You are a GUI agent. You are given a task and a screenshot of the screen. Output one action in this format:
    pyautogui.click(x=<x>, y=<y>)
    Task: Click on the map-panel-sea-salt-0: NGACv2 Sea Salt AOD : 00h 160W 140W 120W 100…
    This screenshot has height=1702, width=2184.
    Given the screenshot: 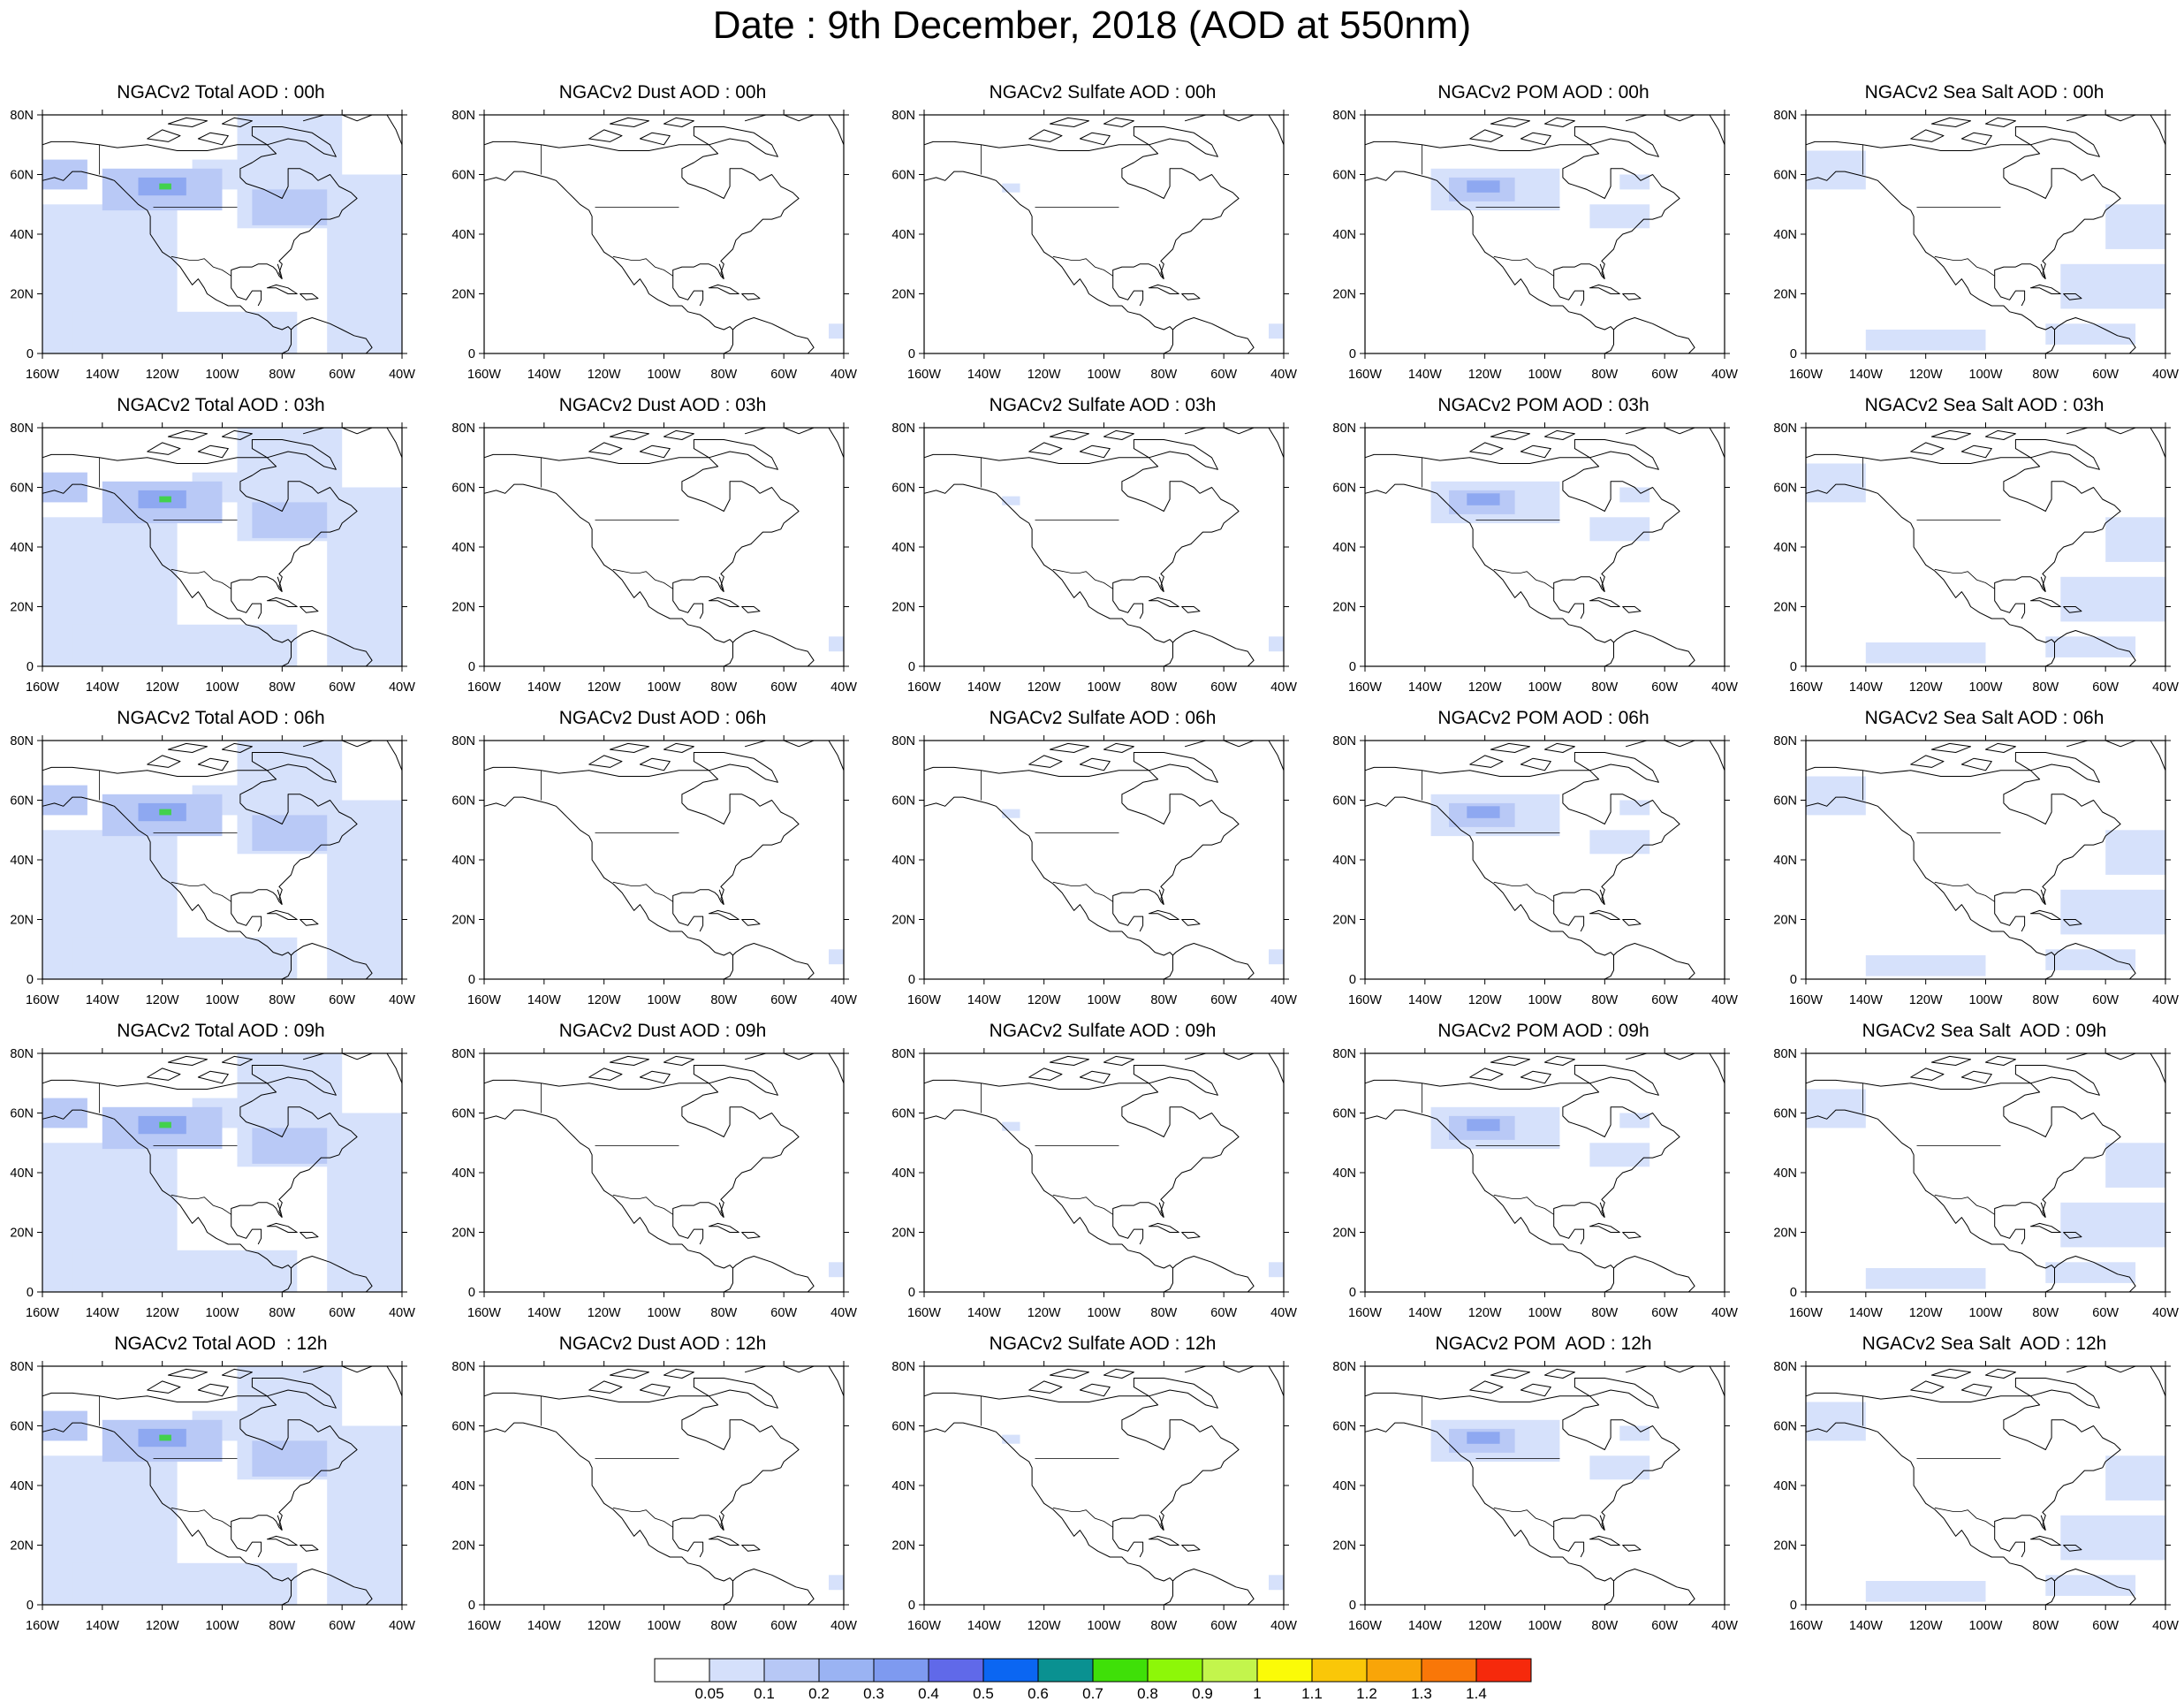 What is the action you would take?
    pyautogui.click(x=1974, y=238)
    